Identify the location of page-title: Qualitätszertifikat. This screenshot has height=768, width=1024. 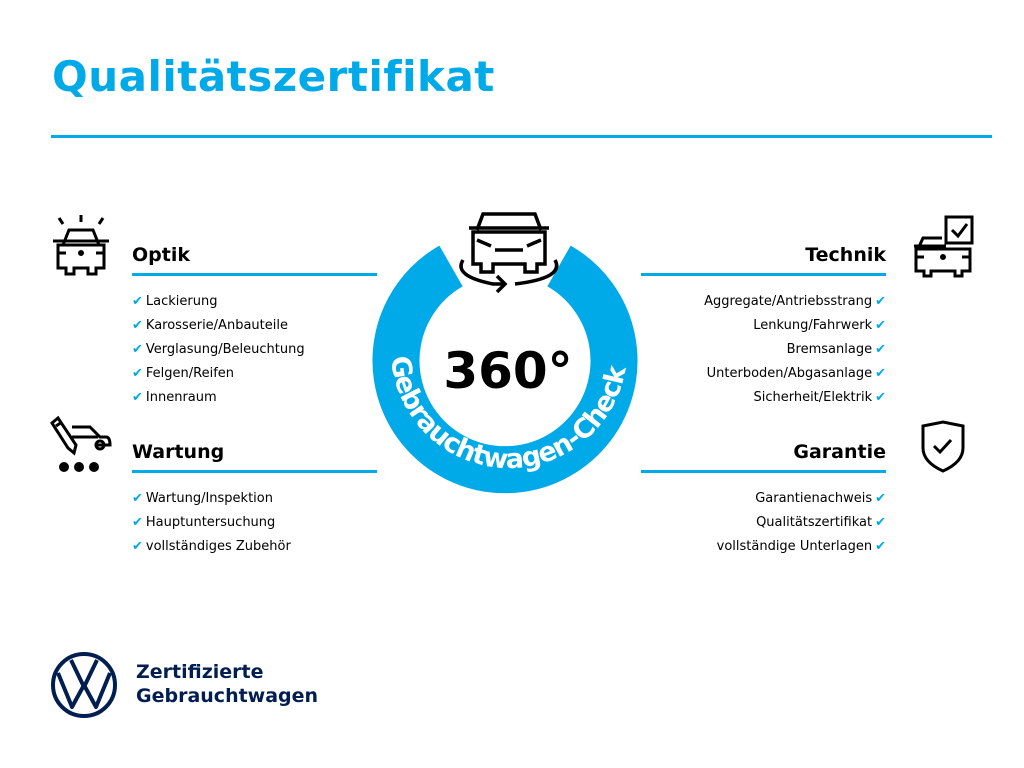
(273, 76).